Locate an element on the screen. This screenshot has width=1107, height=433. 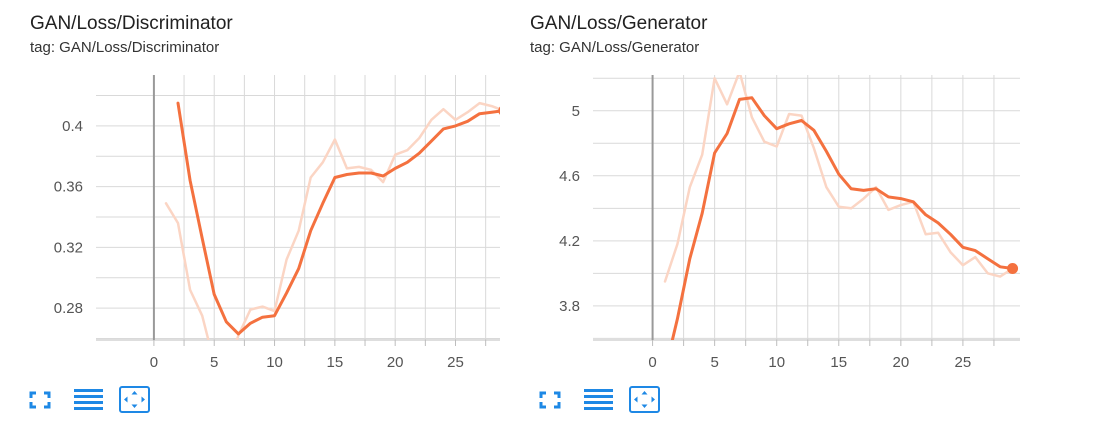
chart-title: GAN/Loss/Discriminator is located at coordinates (131, 23).